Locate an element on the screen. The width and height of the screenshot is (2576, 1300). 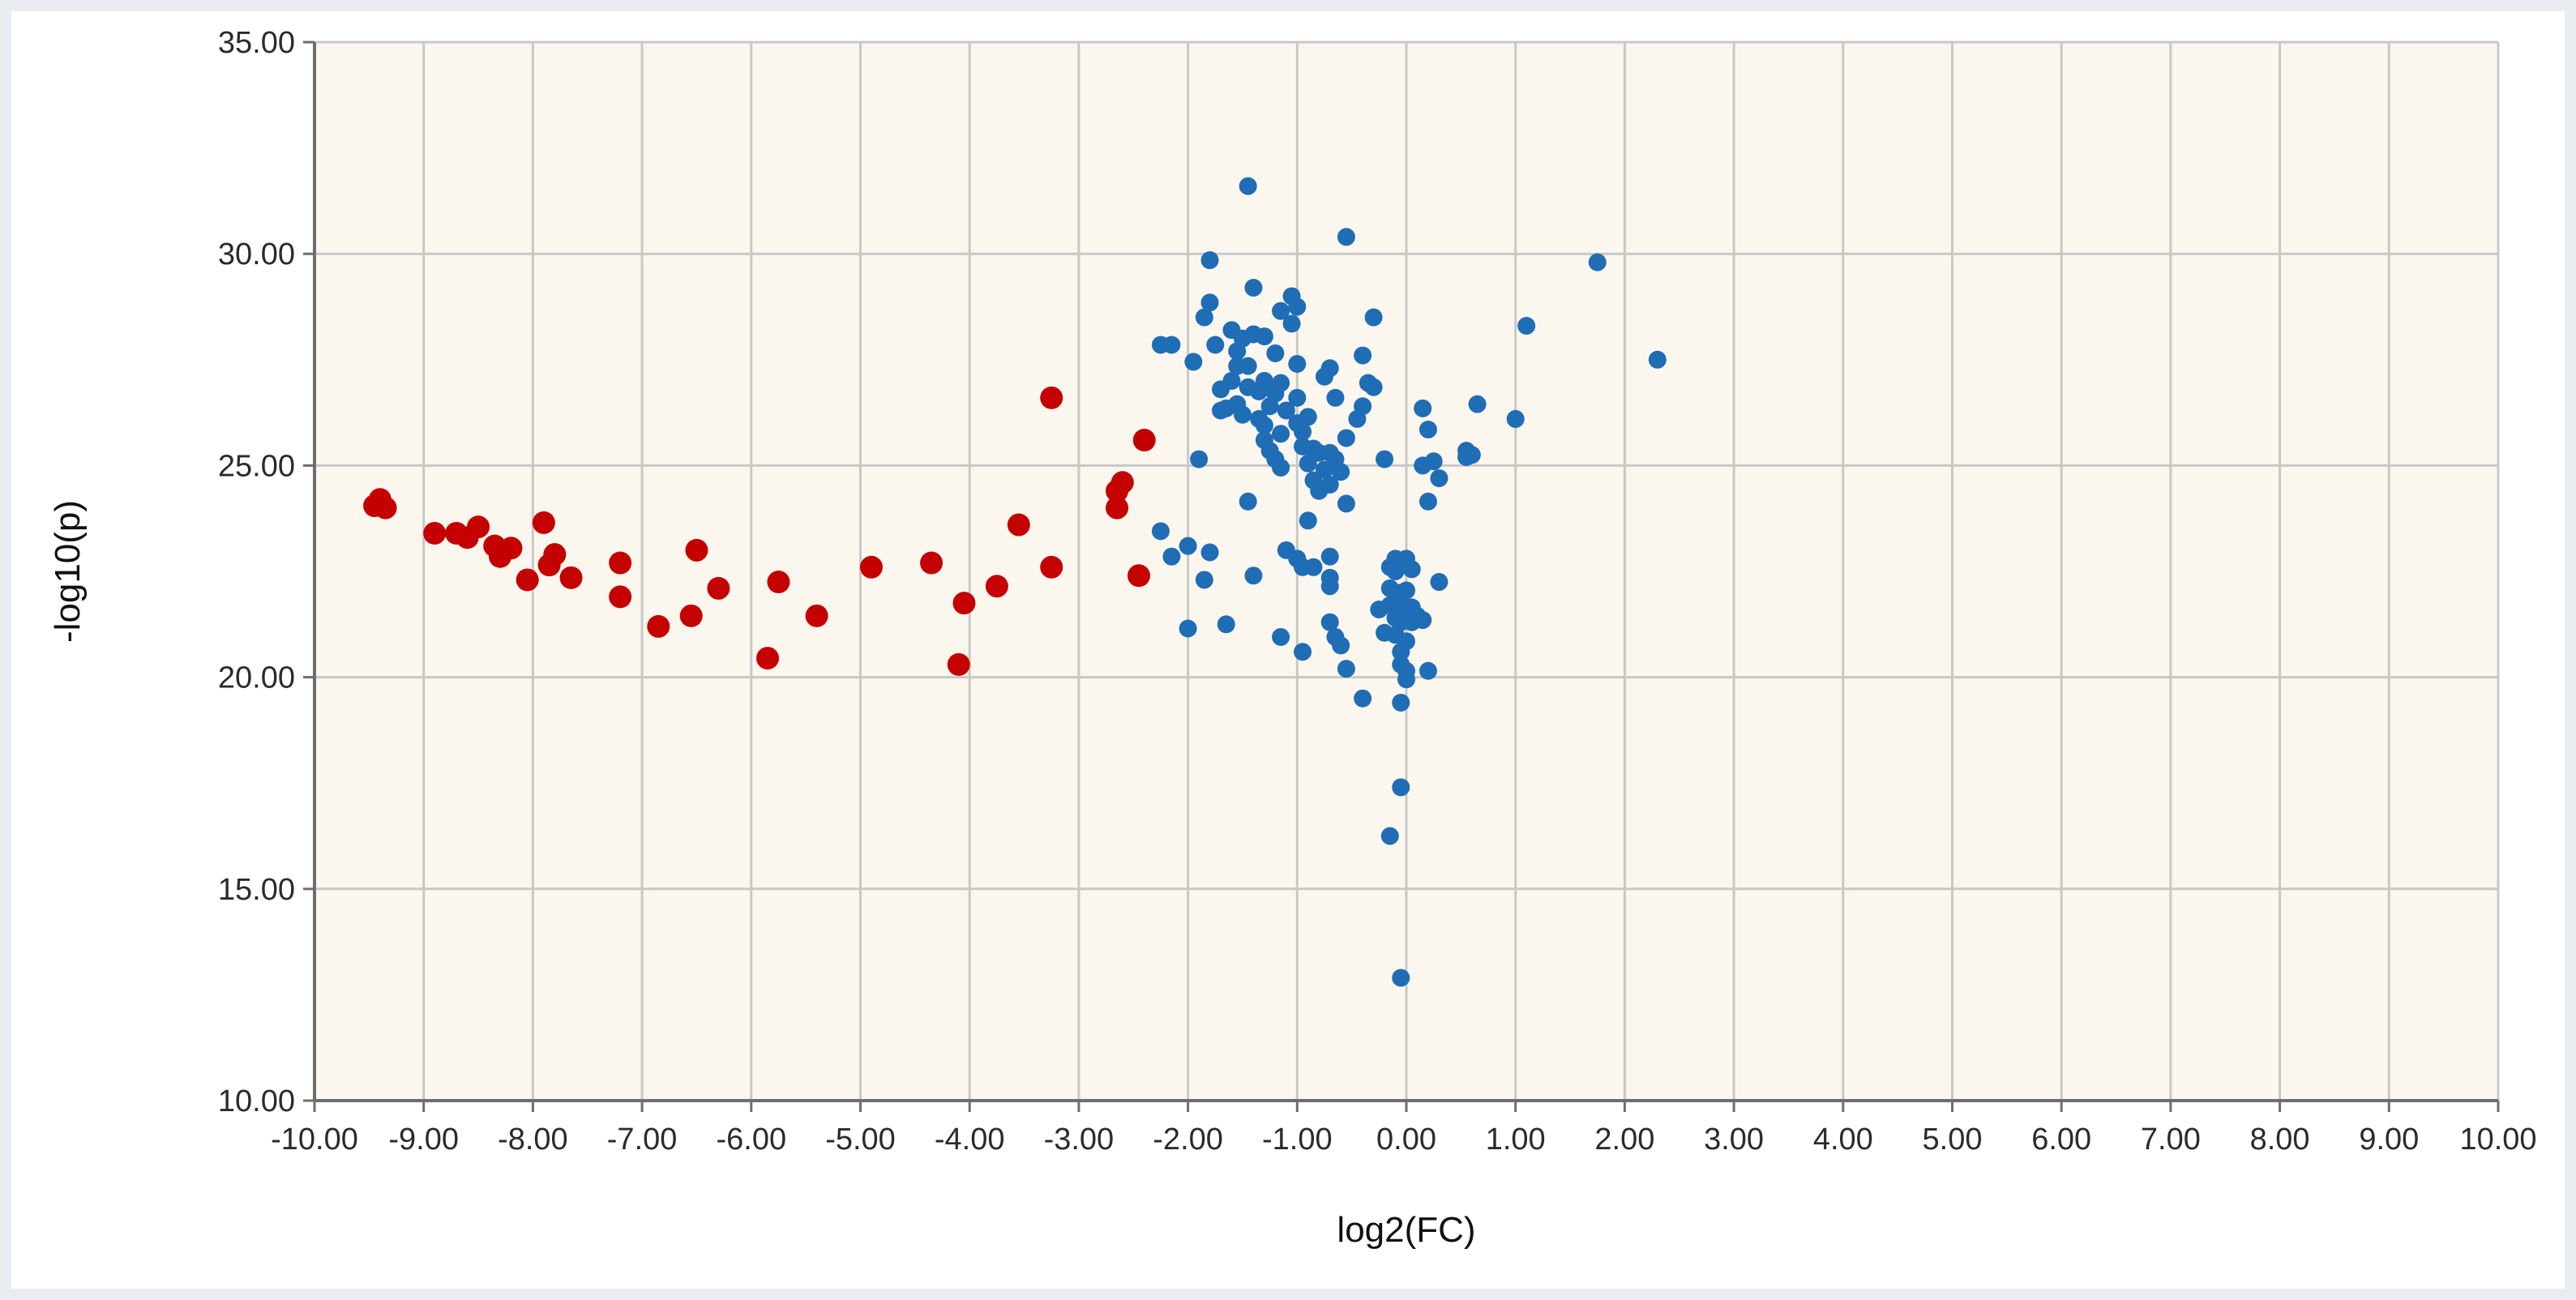
x-tick-label: 7.00 is located at coordinates (2171, 1140).